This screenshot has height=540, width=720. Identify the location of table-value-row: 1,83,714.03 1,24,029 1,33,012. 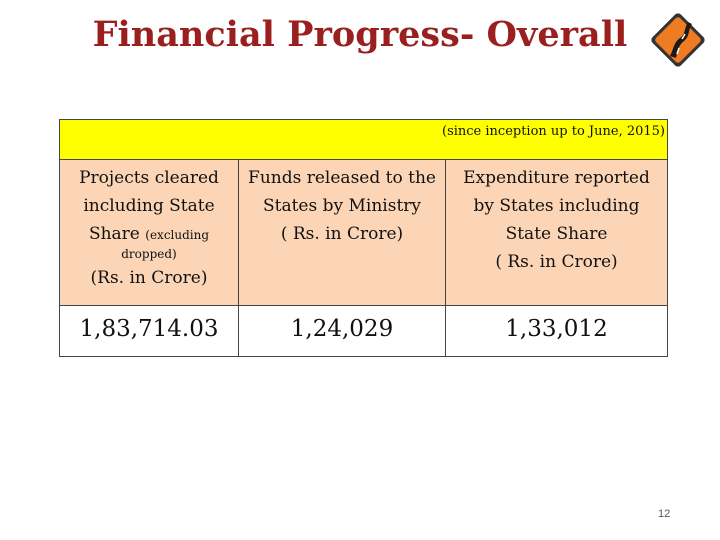
(363, 331).